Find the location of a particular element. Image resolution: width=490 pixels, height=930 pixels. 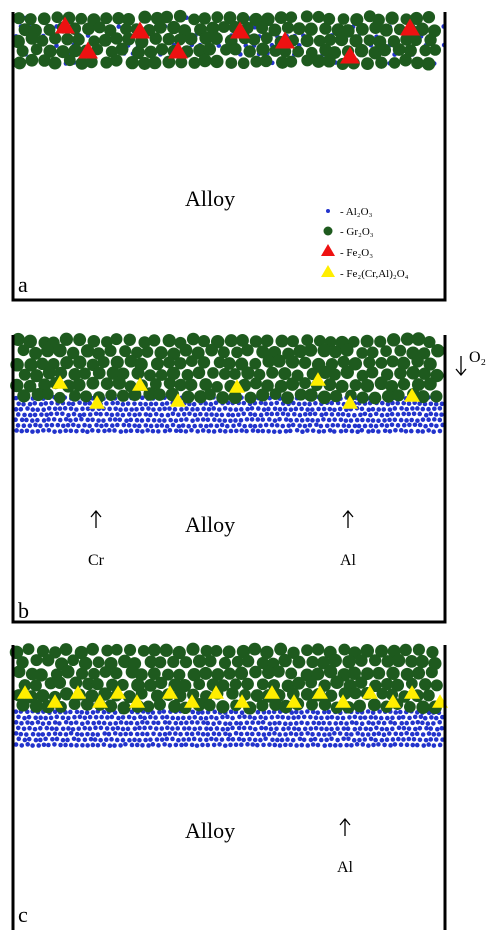

legend-label: - Al₂O₃ is located at coordinates (356, 212).